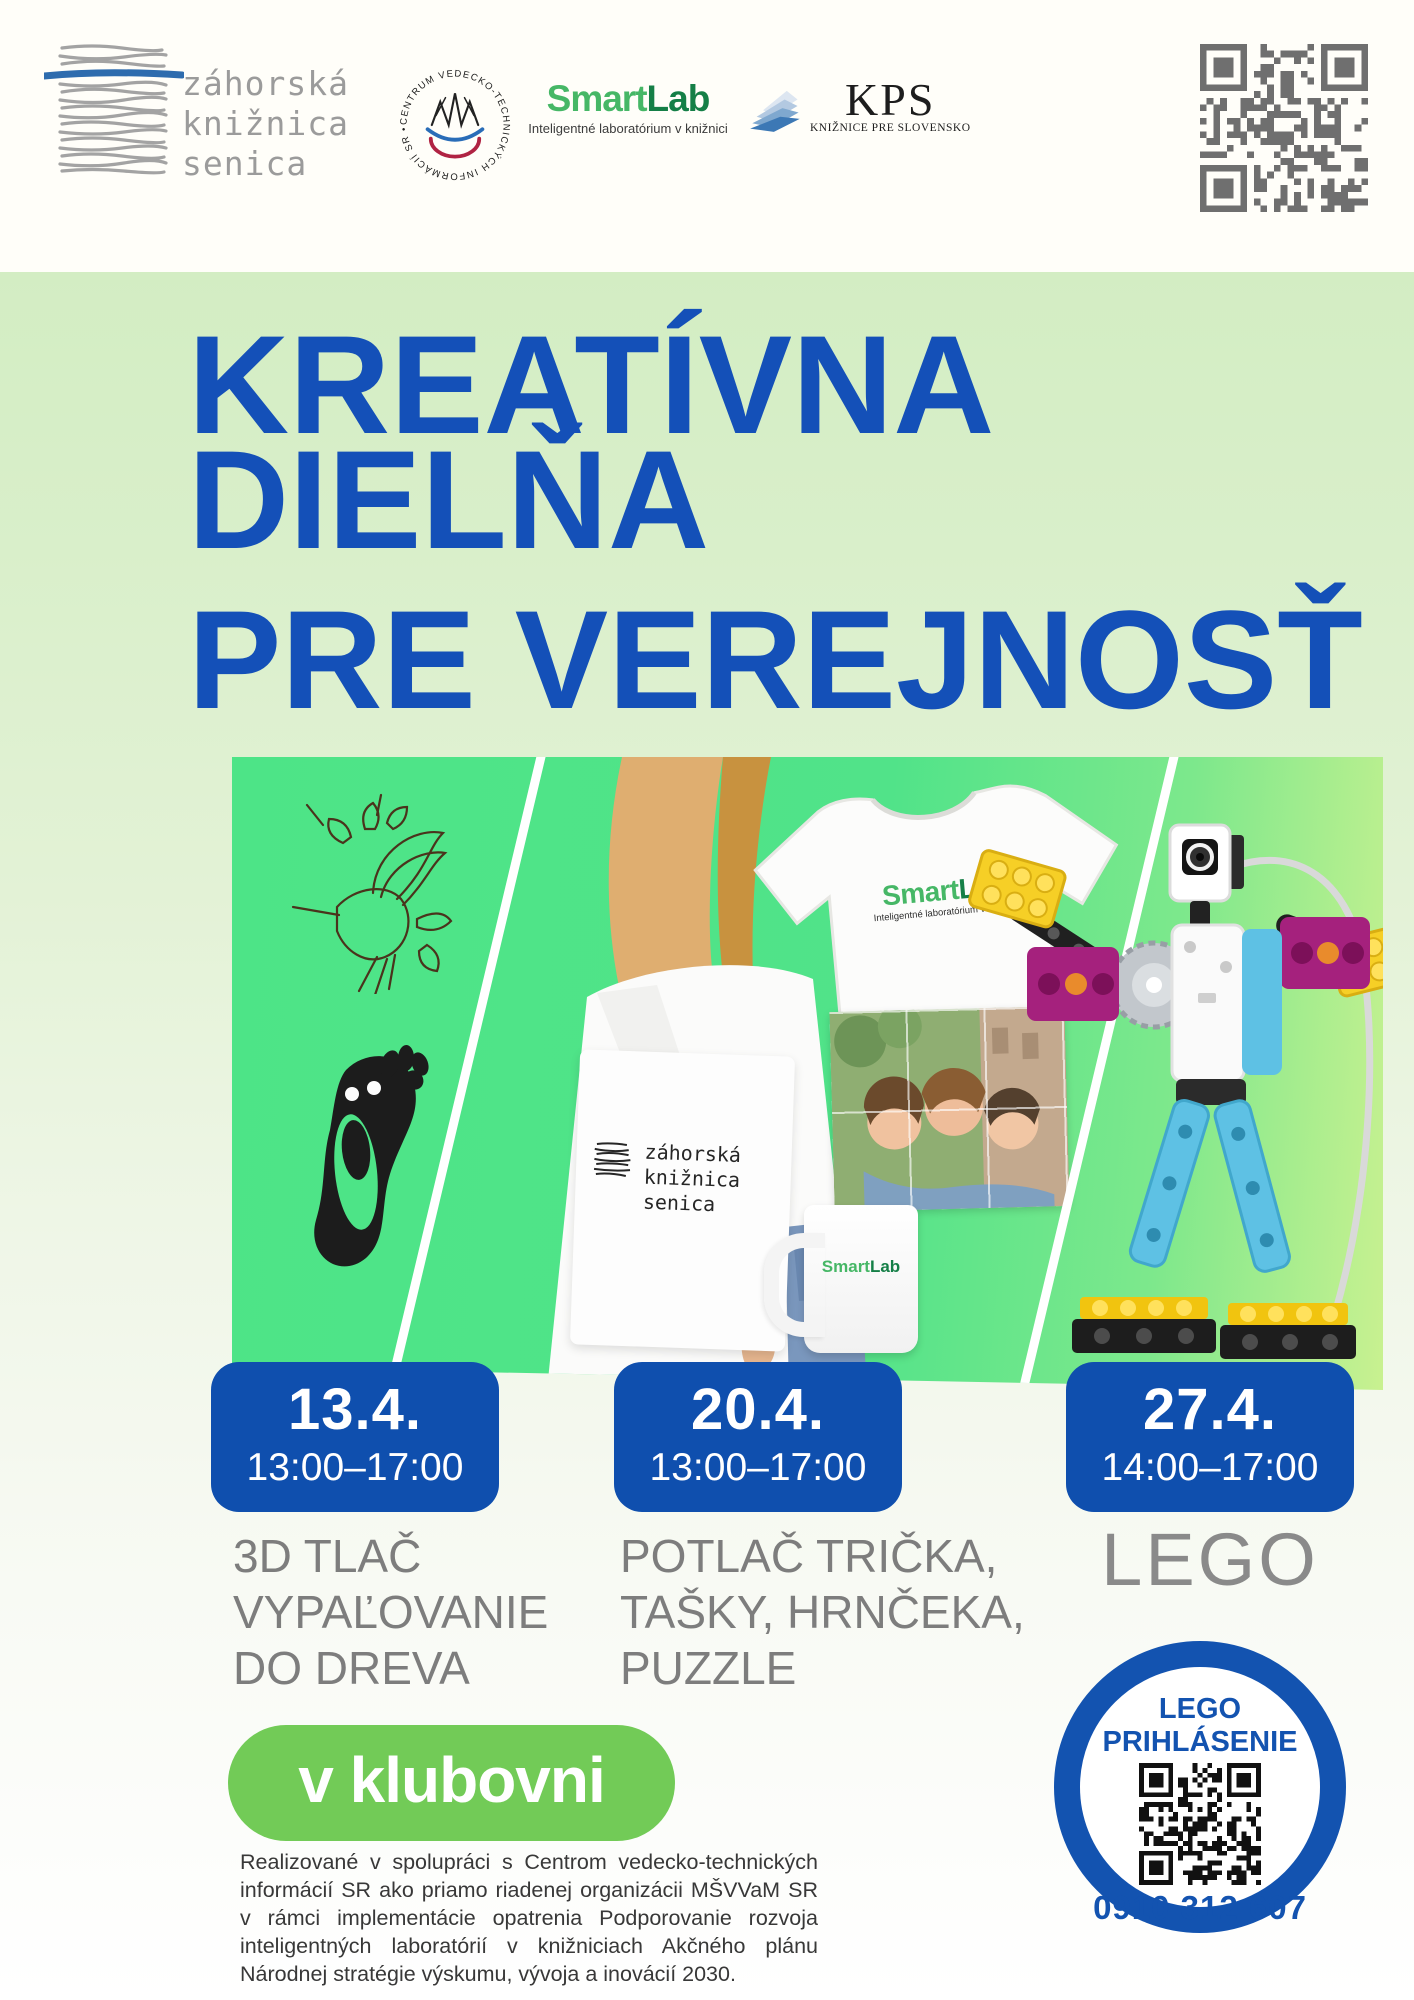 The width and height of the screenshot is (1414, 2000). I want to click on mug-word-smart: Smart, so click(845, 1266).